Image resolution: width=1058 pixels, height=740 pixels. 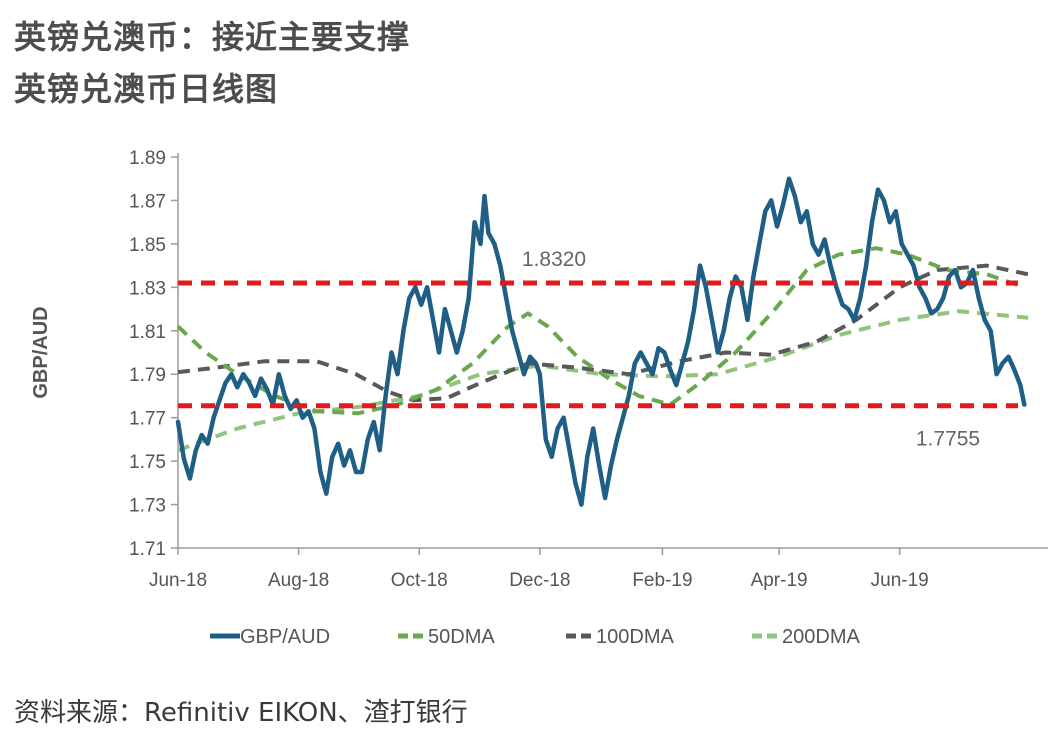 What do you see at coordinates (147, 158) in the screenshot?
I see `y-tick-label: 1.89` at bounding box center [147, 158].